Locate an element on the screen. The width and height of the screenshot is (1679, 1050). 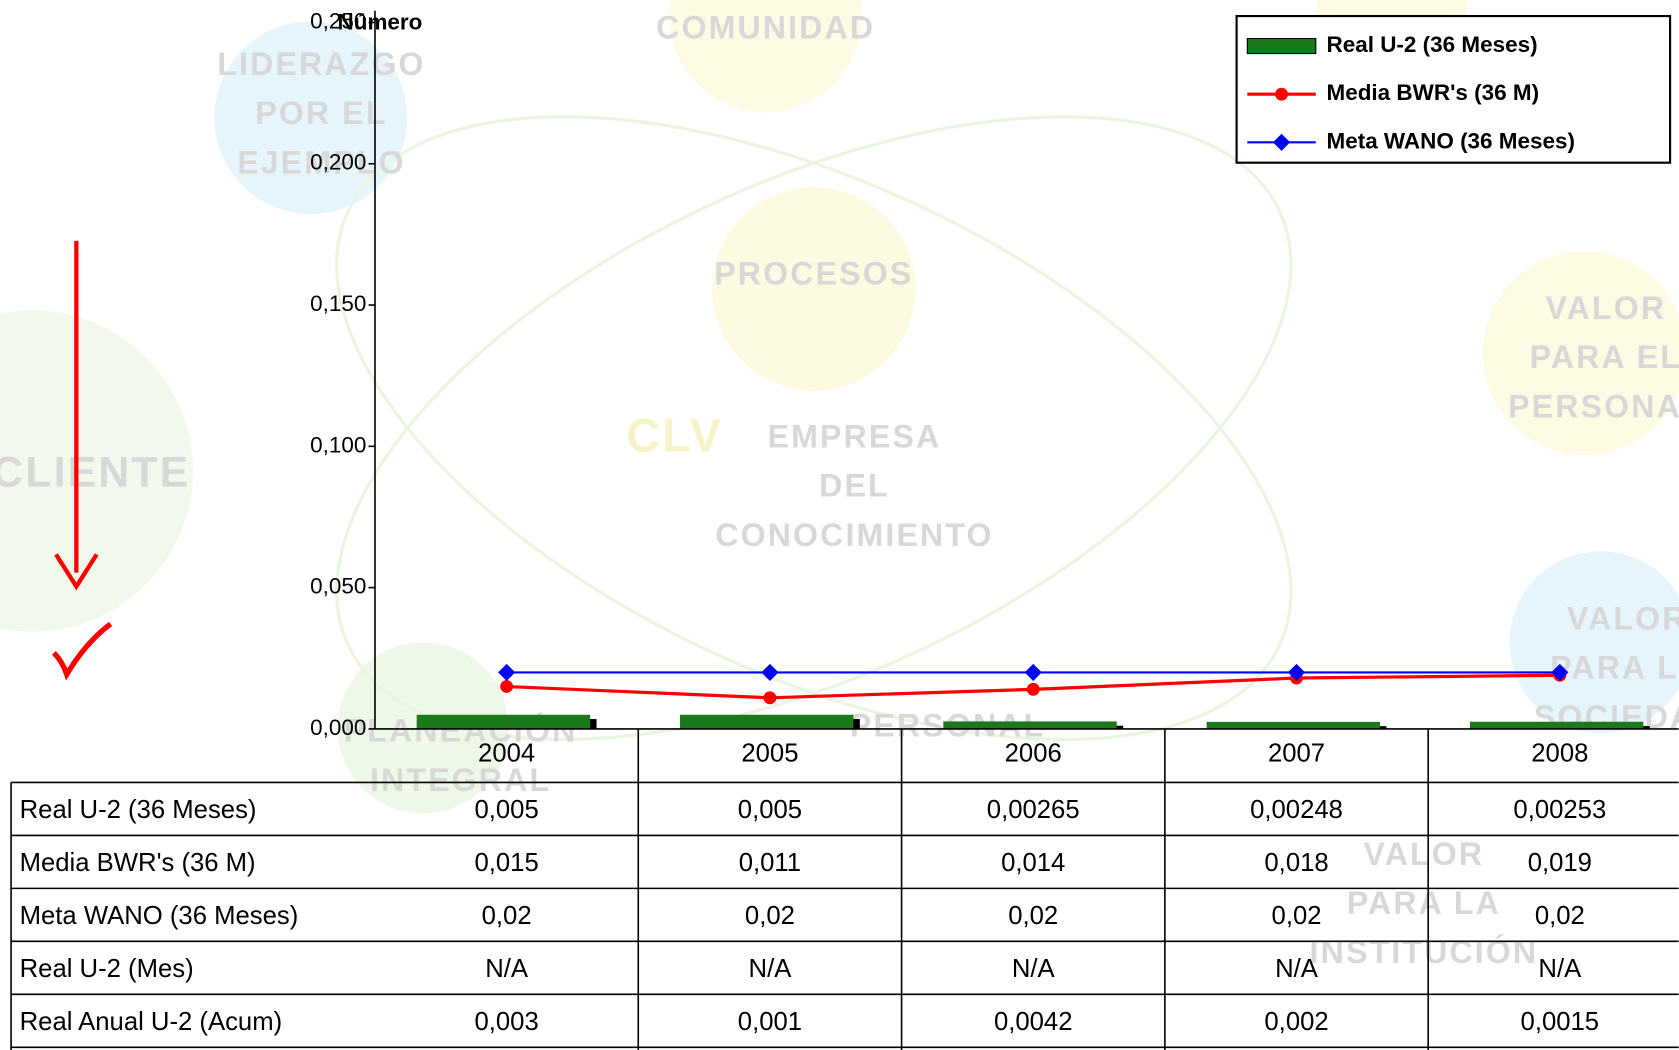
watermark: LIDERAZGO is located at coordinates (321, 64).